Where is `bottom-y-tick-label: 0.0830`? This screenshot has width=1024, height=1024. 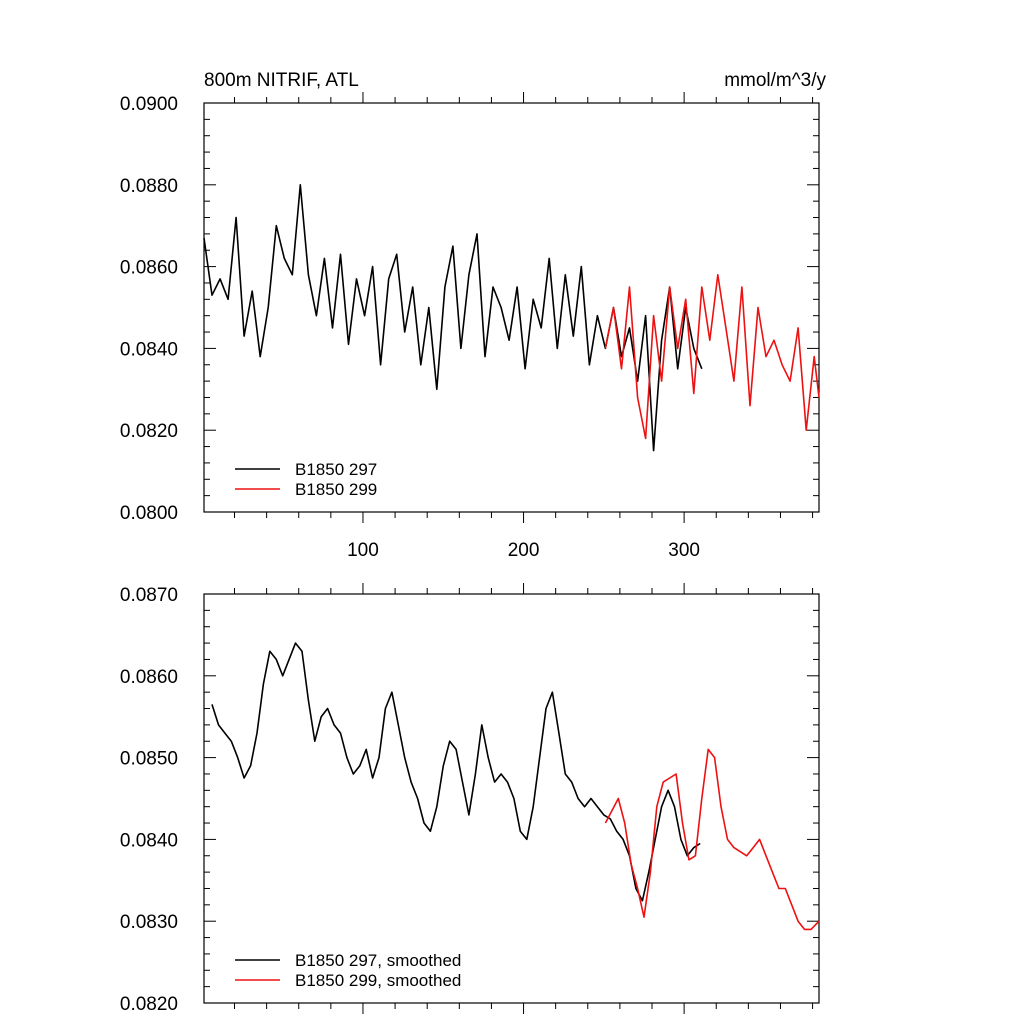
bottom-y-tick-label: 0.0830 is located at coordinates (149, 922).